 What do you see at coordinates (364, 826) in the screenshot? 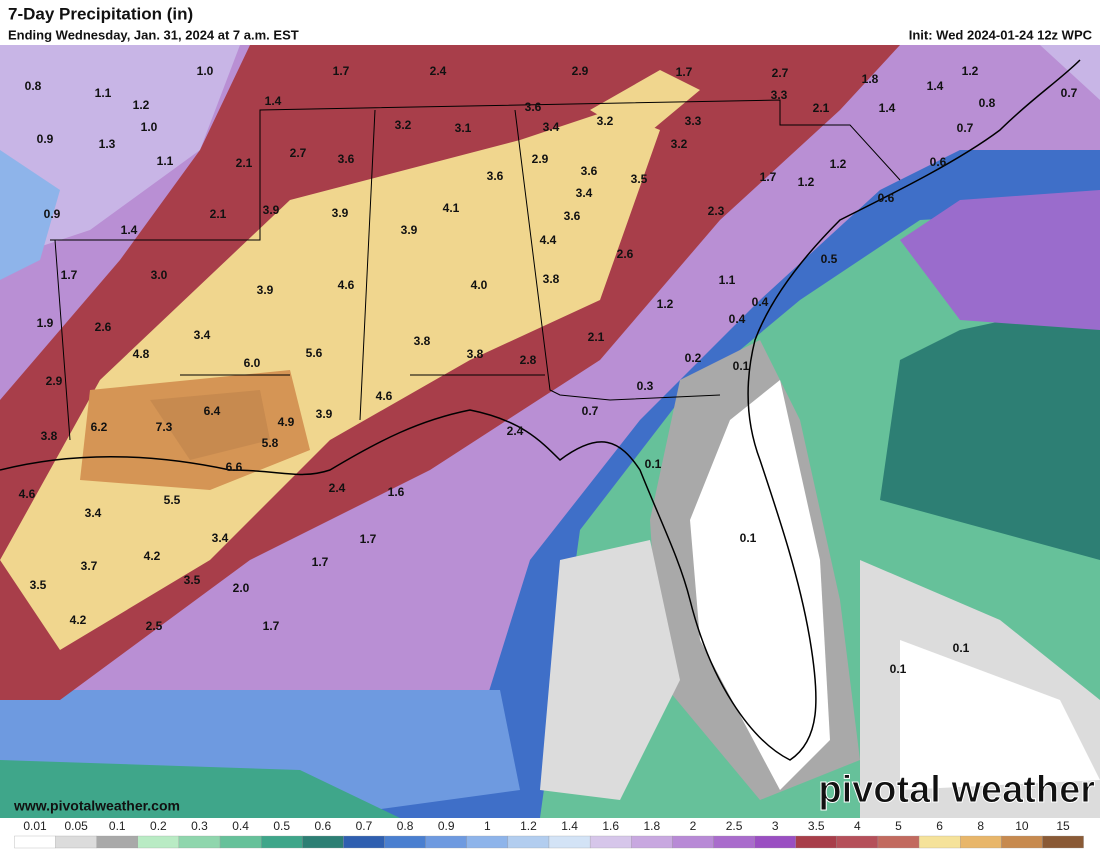
I see `legend-label: 0.7` at bounding box center [364, 826].